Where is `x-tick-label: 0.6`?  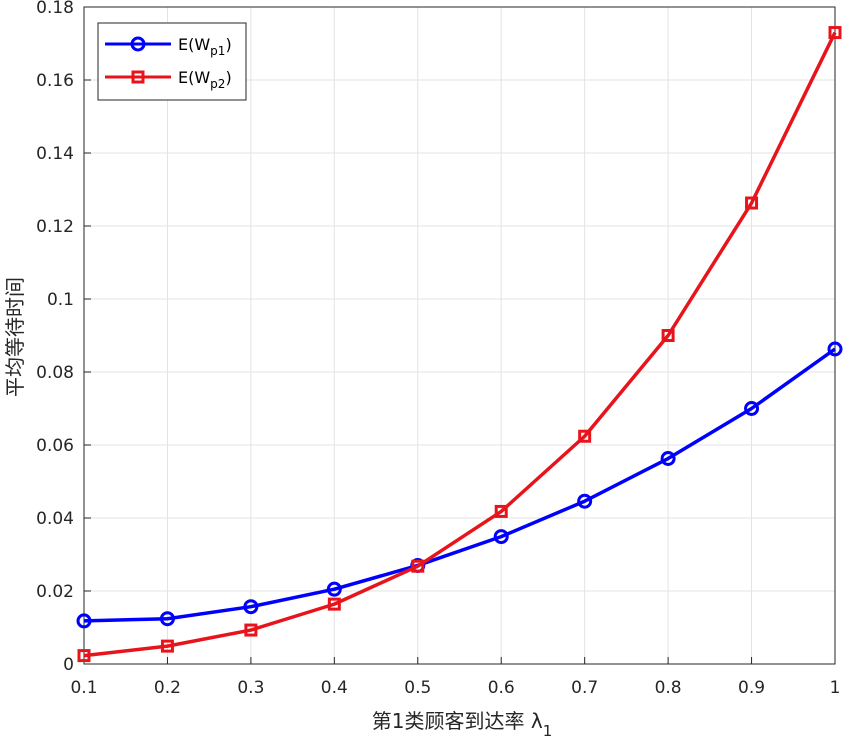 x-tick-label: 0.6 is located at coordinates (501, 688).